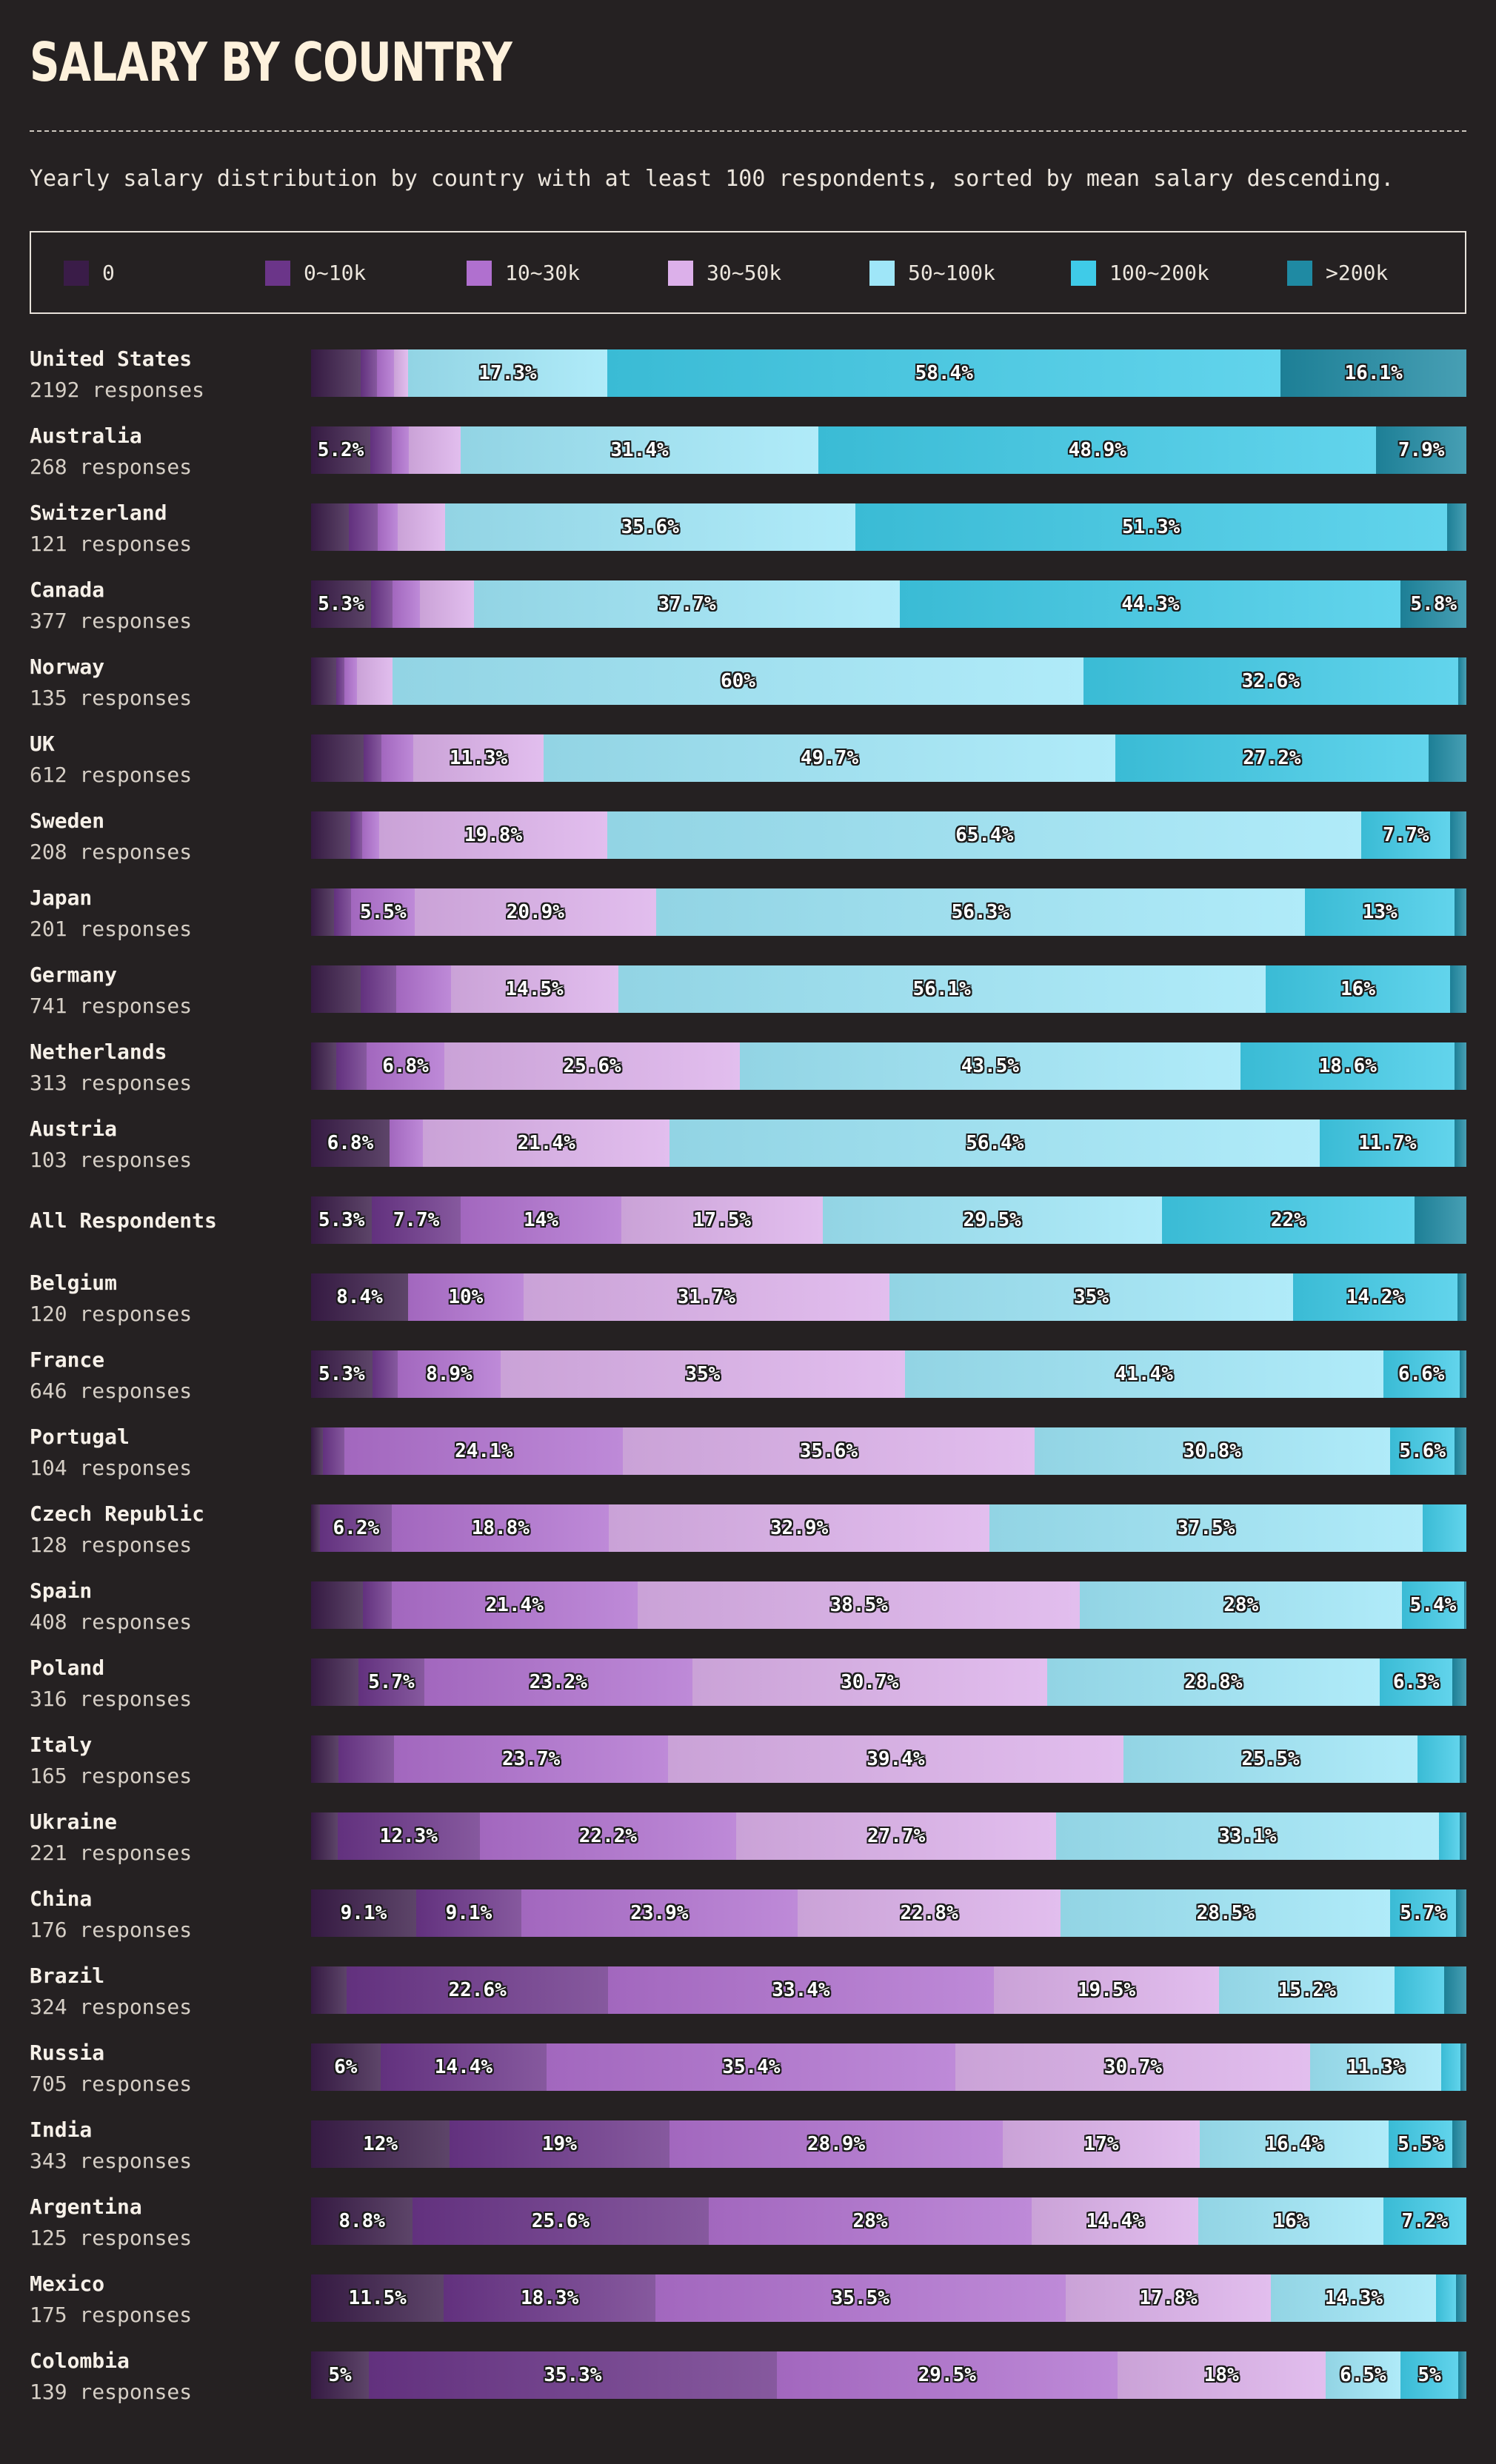 This screenshot has height=2464, width=1496. Describe the element at coordinates (1376, 1297) in the screenshot. I see `bar-segment-belgium-100-200k` at that location.